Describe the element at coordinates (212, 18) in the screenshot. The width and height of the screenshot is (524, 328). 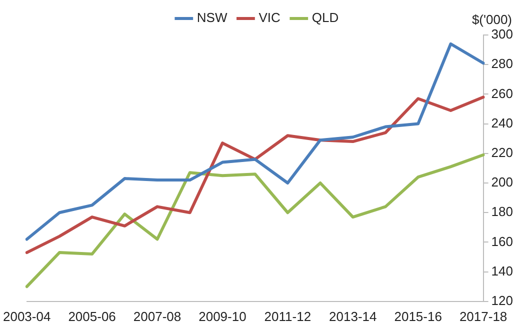
I see `legend-label: NSW` at that location.